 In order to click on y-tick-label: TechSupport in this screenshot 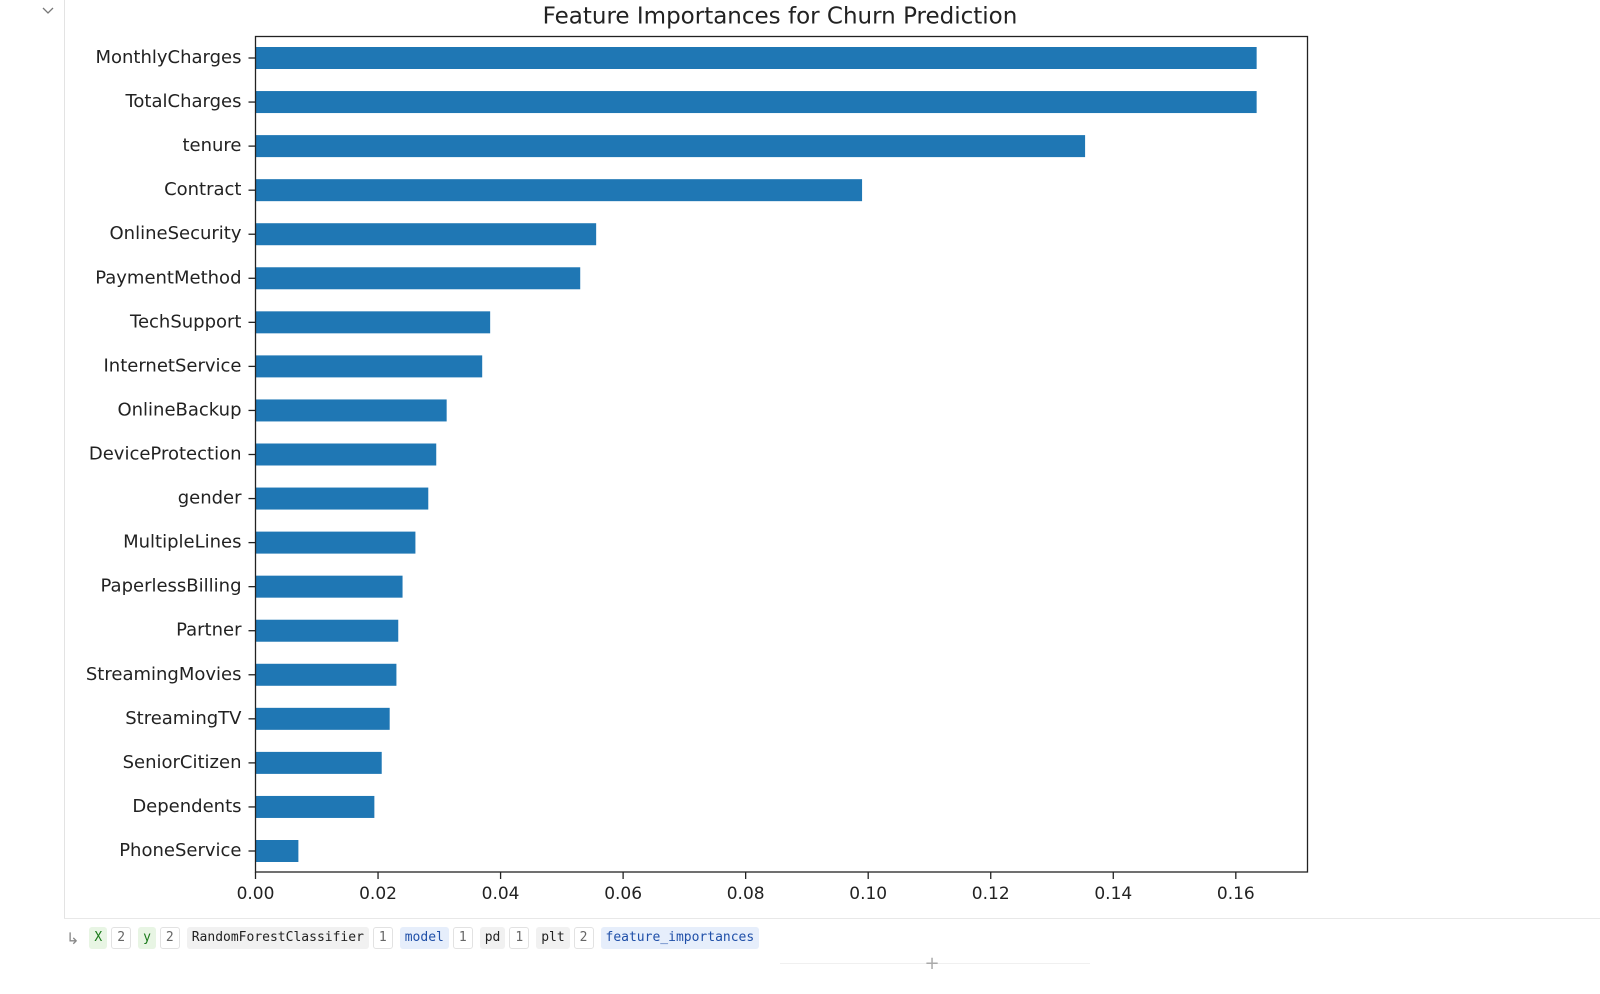, I will do `click(185, 321)`.